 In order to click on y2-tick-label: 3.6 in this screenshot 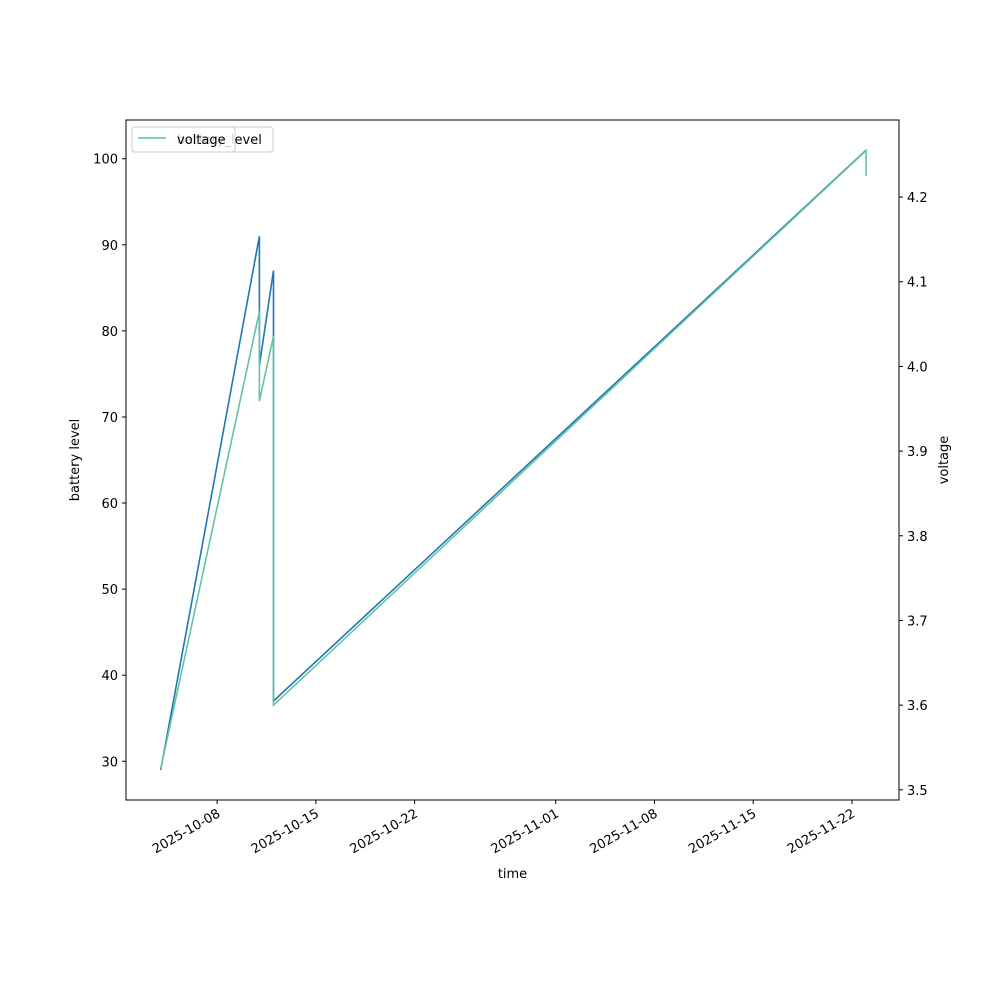, I will do `click(917, 706)`.